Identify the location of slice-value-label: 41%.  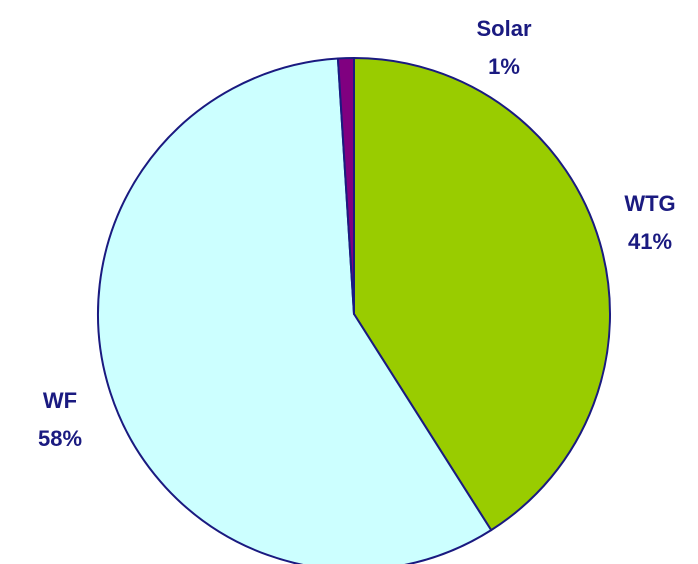
(650, 241).